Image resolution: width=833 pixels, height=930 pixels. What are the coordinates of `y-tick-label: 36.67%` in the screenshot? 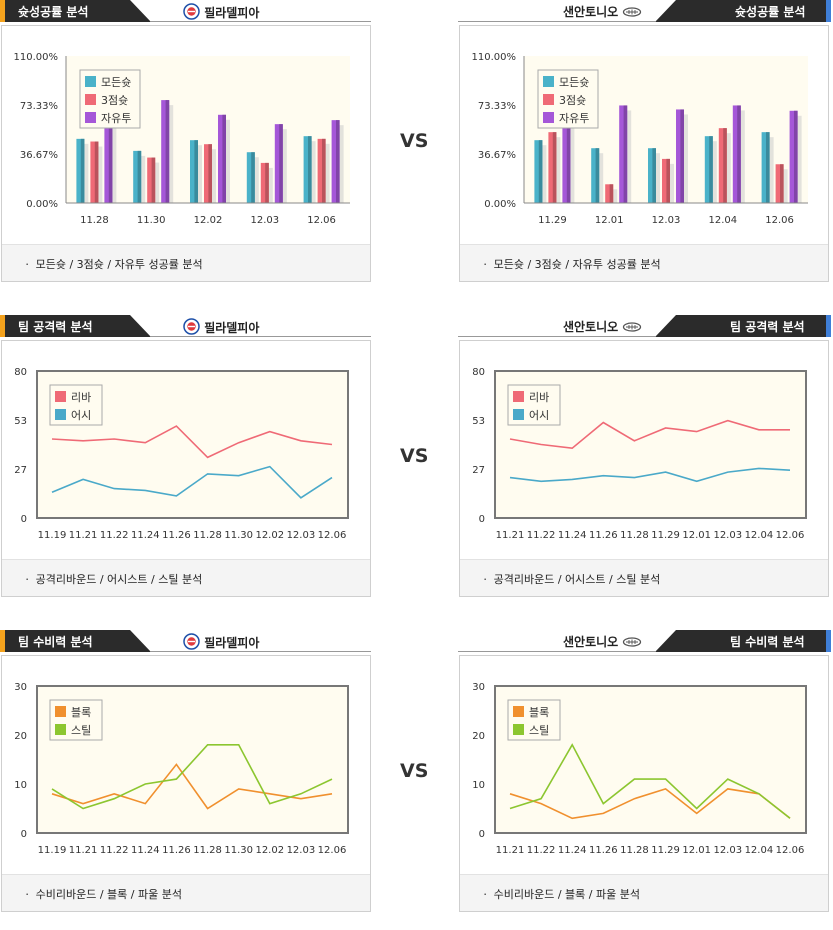 It's located at (497, 155).